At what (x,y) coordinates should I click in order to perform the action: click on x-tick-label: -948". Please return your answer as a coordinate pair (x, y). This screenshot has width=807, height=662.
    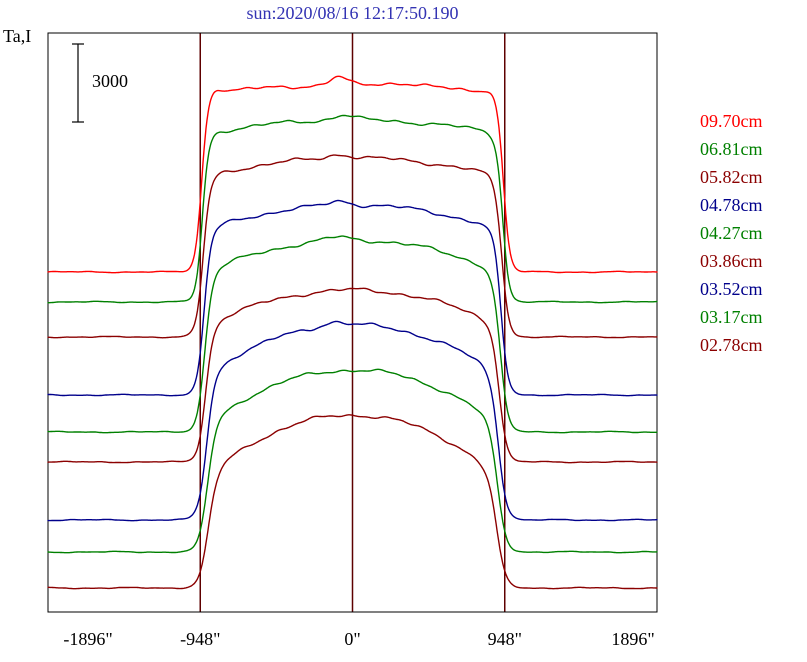
    Looking at the image, I should click on (200, 639).